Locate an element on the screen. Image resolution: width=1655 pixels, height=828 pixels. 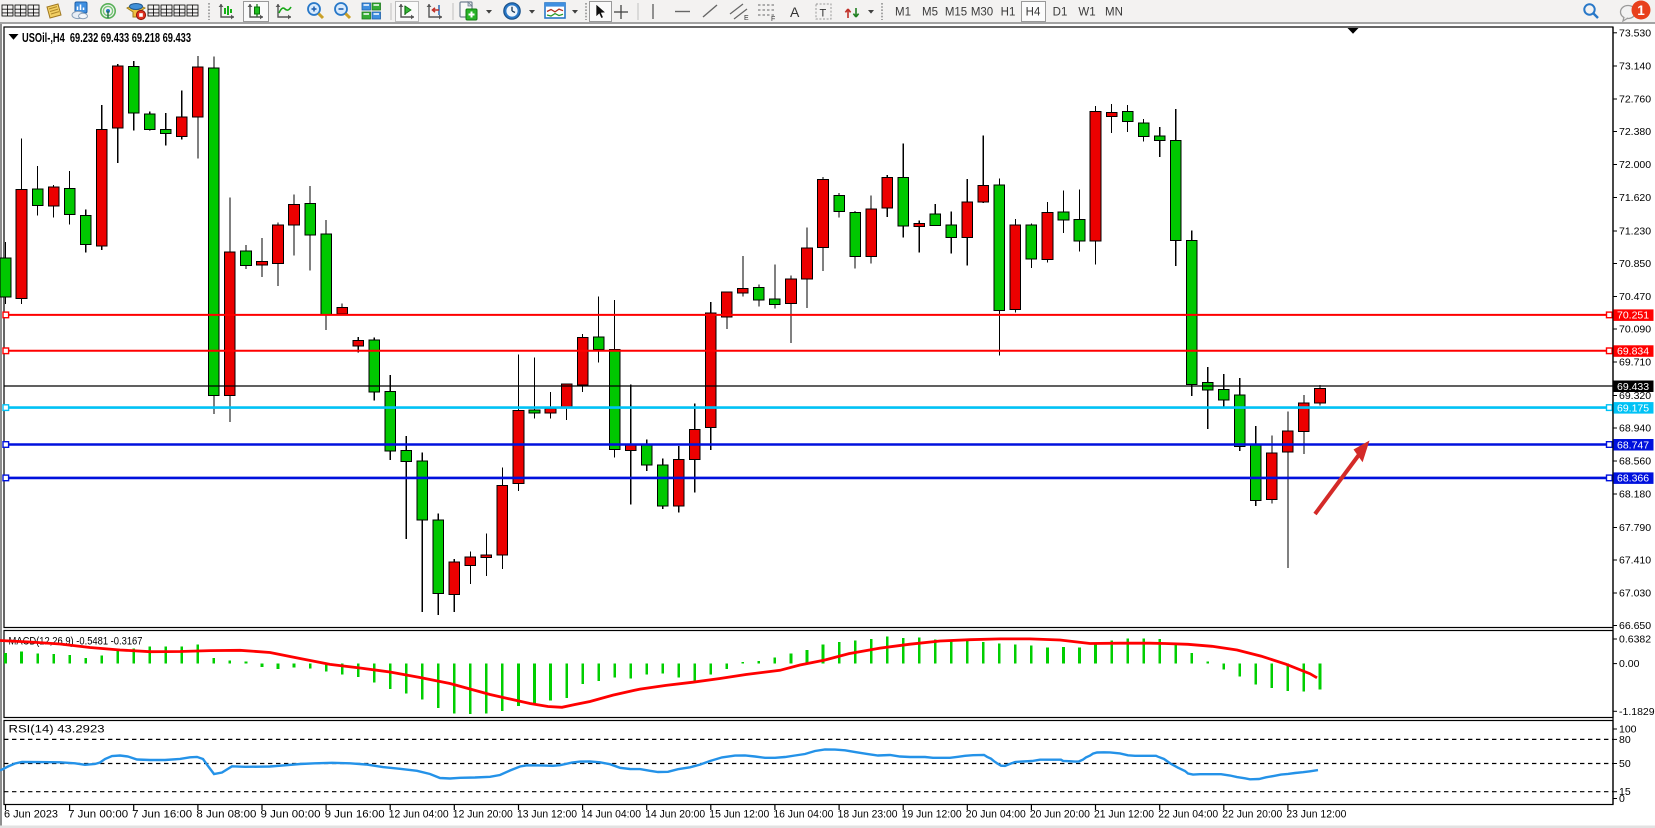
svg-text: 22 Jun 04:00 is located at coordinates (1188, 815).